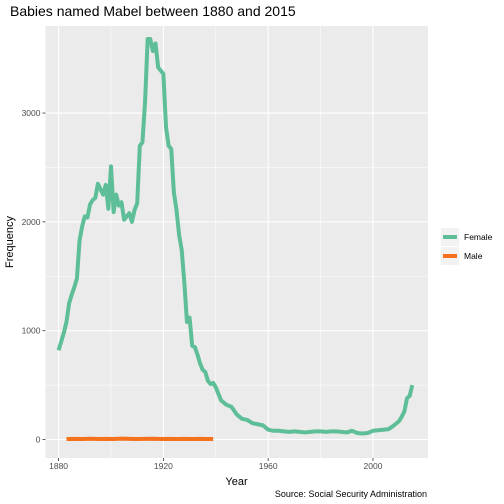 The width and height of the screenshot is (504, 504). I want to click on chart-title: Babies named Mabel between 1880 and 2015, so click(153, 11).